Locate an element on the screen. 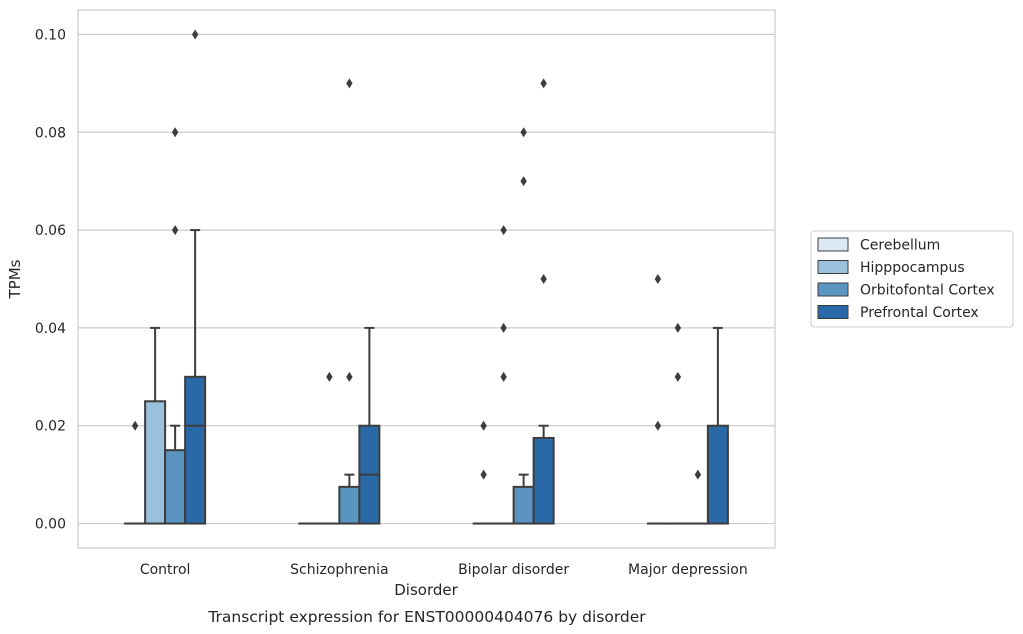 This screenshot has width=1023, height=634. y-axis-label: TPMs is located at coordinates (15, 279).